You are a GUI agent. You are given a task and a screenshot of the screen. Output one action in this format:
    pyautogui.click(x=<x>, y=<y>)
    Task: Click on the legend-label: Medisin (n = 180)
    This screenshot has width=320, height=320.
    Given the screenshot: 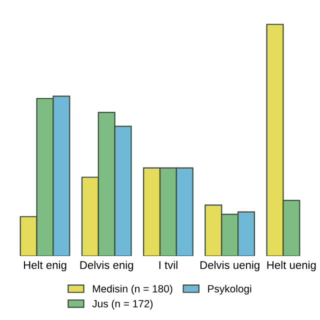 What is the action you would take?
    pyautogui.click(x=132, y=289)
    